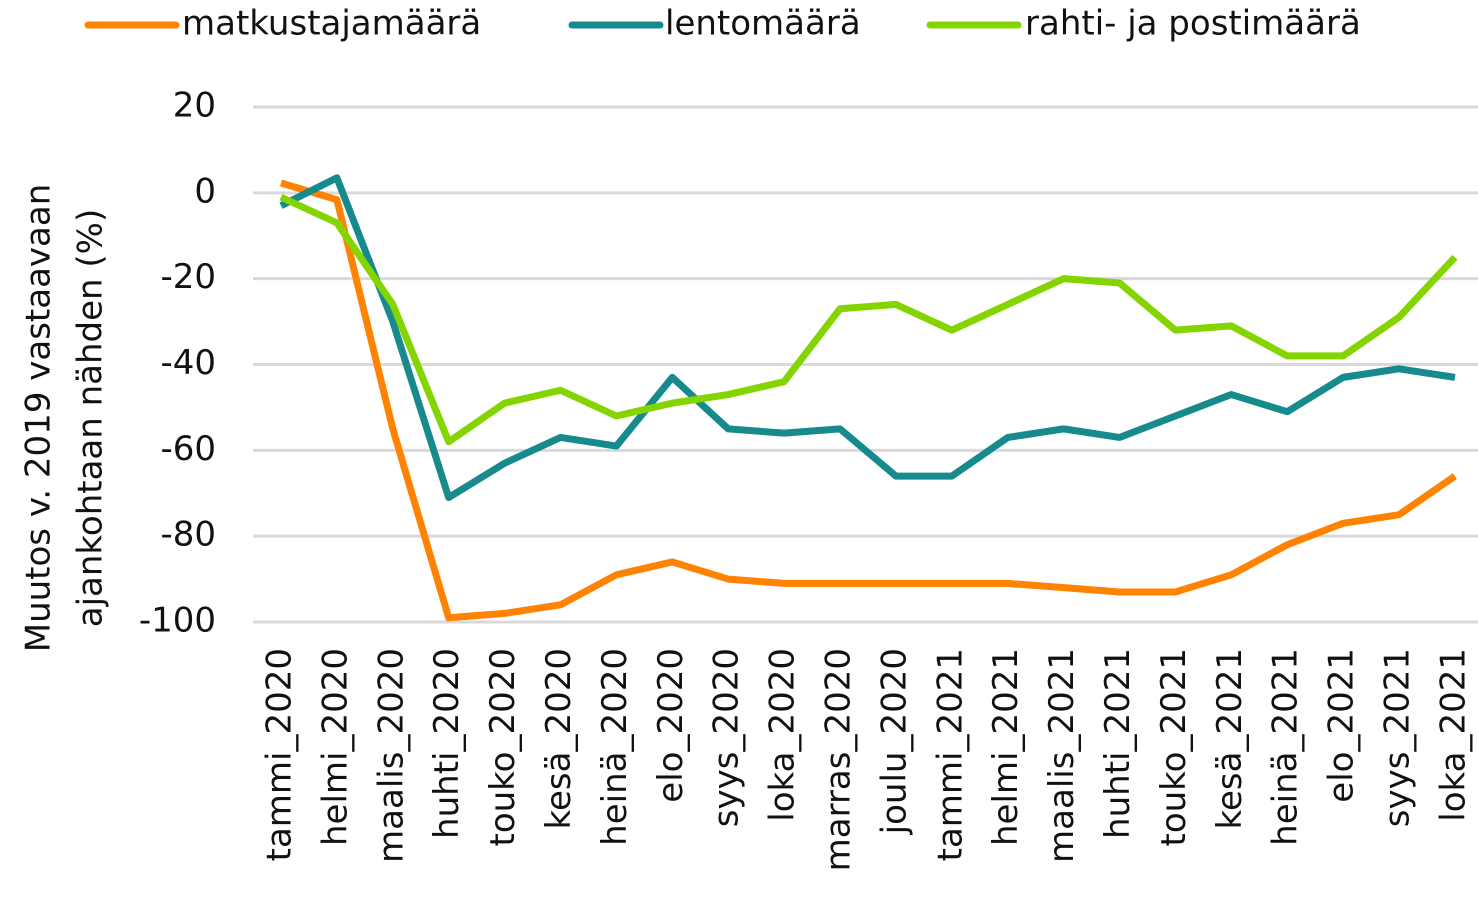 The image size is (1478, 907). I want to click on x-tick-label: heinä_2020, so click(615, 747).